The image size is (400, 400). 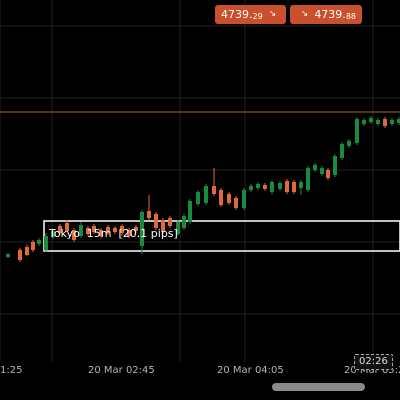 What do you see at coordinates (373, 362) in the screenshot?
I see `countdown-badge: 02:26` at bounding box center [373, 362].